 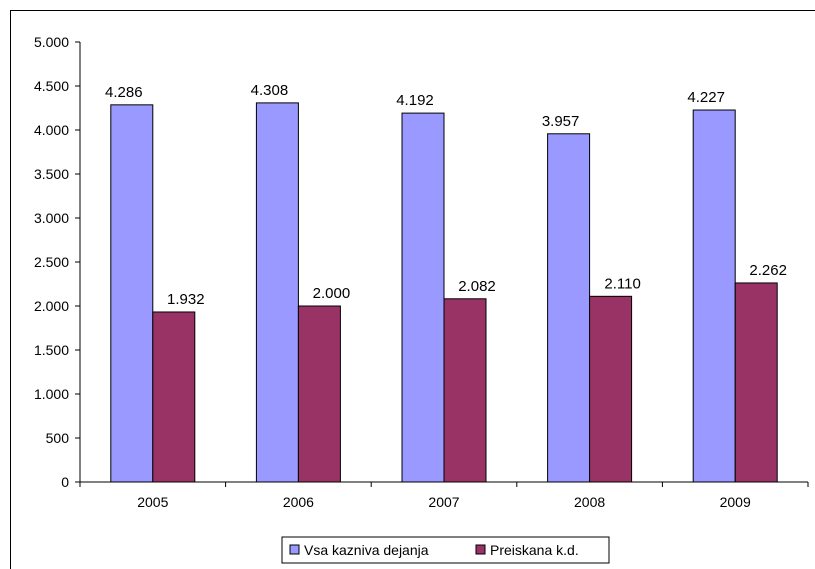 What do you see at coordinates (366, 550) in the screenshot?
I see `legend-label: Vsa kazniva dejanja` at bounding box center [366, 550].